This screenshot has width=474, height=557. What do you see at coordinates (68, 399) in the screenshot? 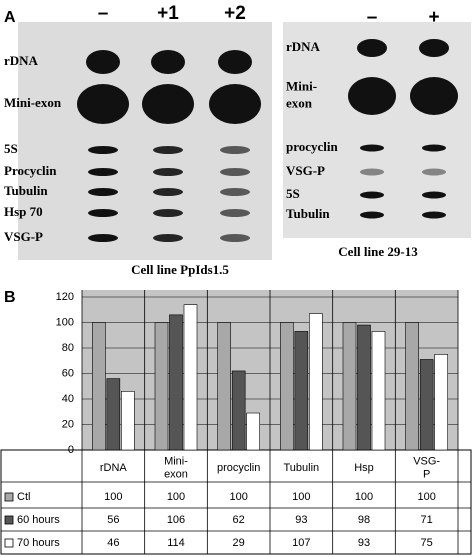
I see `y-tick-label: 40` at bounding box center [68, 399].